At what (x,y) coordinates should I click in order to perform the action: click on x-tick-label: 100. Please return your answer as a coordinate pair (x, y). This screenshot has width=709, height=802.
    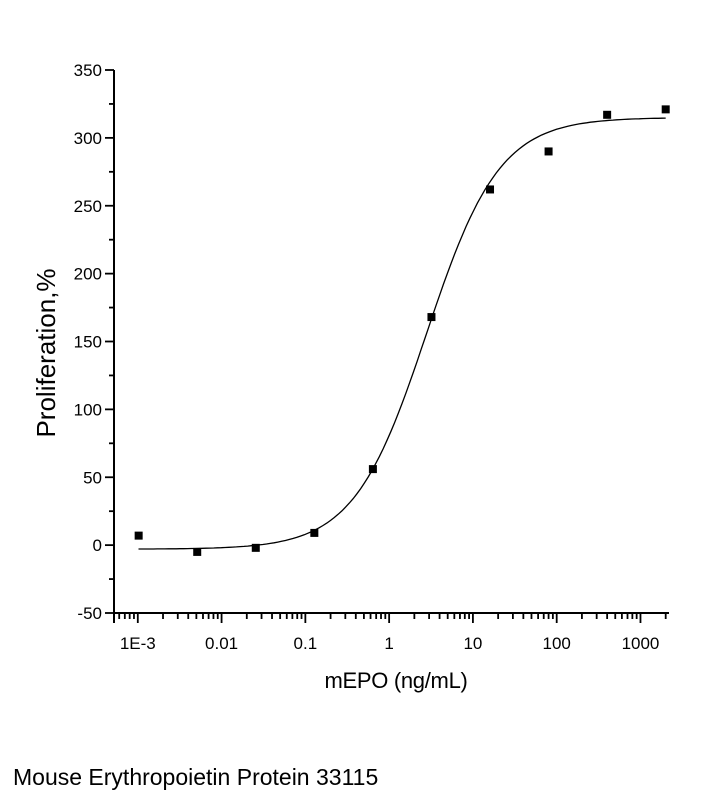
    Looking at the image, I should click on (557, 643).